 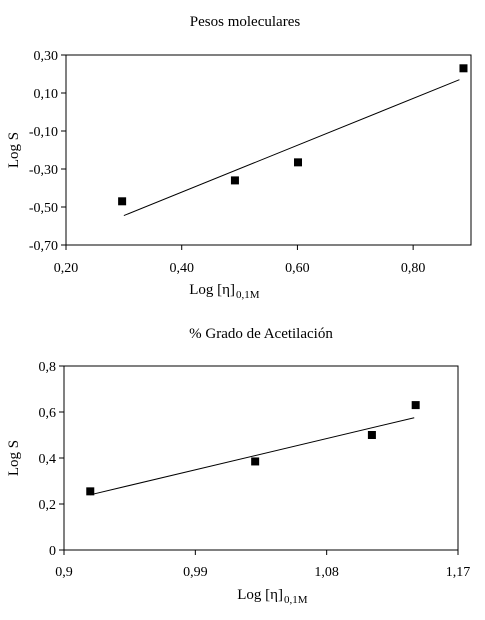 What do you see at coordinates (47, 151) in the screenshot?
I see `y-axis: 0,30 0,10 -0,10 -0,30 -0,50 -0,70` at bounding box center [47, 151].